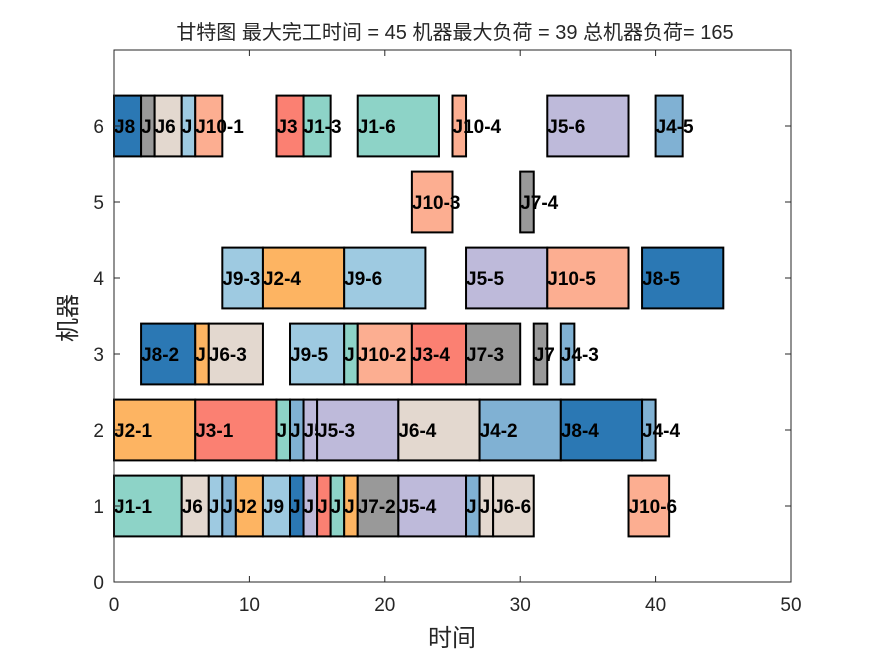  I want to click on task-bar-j9-m4: J9-6, so click(385, 278).